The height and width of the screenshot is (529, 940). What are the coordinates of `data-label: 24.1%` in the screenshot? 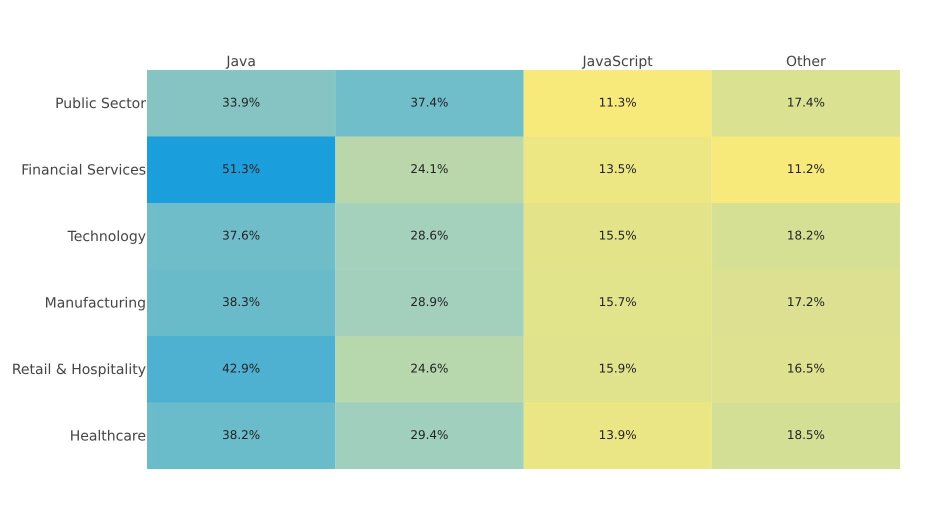 It's located at (429, 169).